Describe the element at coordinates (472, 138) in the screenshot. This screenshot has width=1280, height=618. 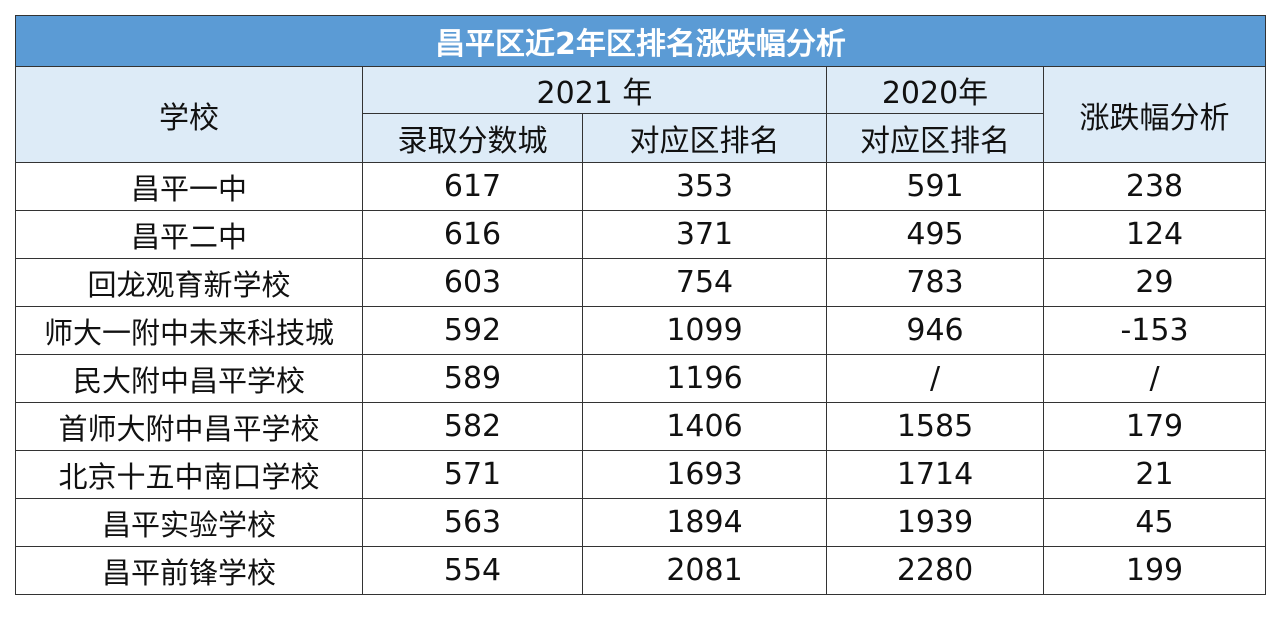
I see `header-score-line: 录取分数城` at that location.